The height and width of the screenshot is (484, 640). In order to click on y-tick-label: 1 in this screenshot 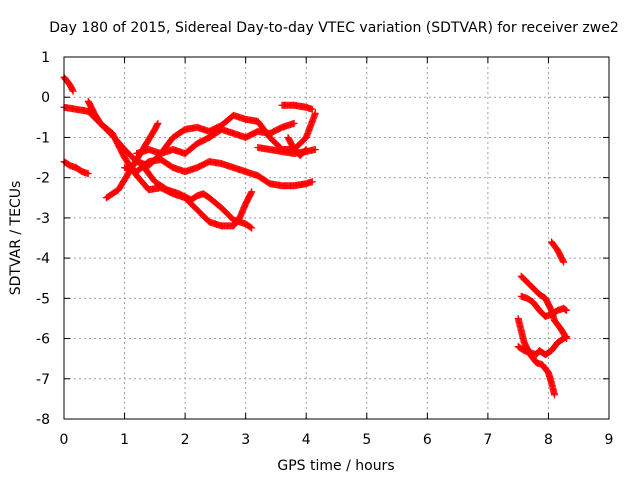, I will do `click(45, 58)`.